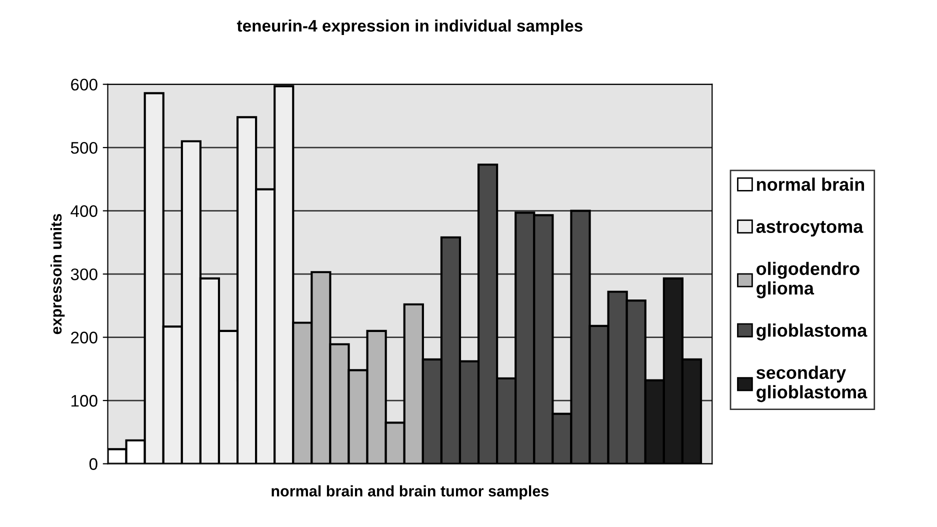 This screenshot has width=937, height=527. I want to click on chart-title: teneurin-4 expression in individual samples, so click(409, 27).